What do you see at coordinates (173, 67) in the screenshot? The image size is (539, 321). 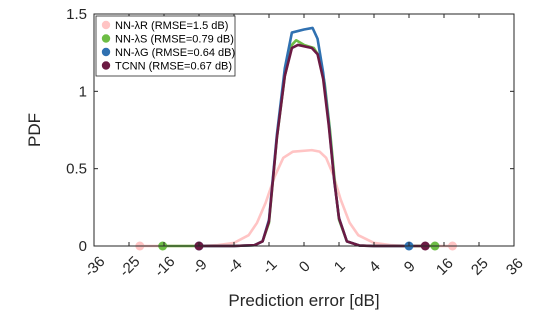 I see `legend-label-3: TCNN (RMSE=0.67 dB)` at bounding box center [173, 67].